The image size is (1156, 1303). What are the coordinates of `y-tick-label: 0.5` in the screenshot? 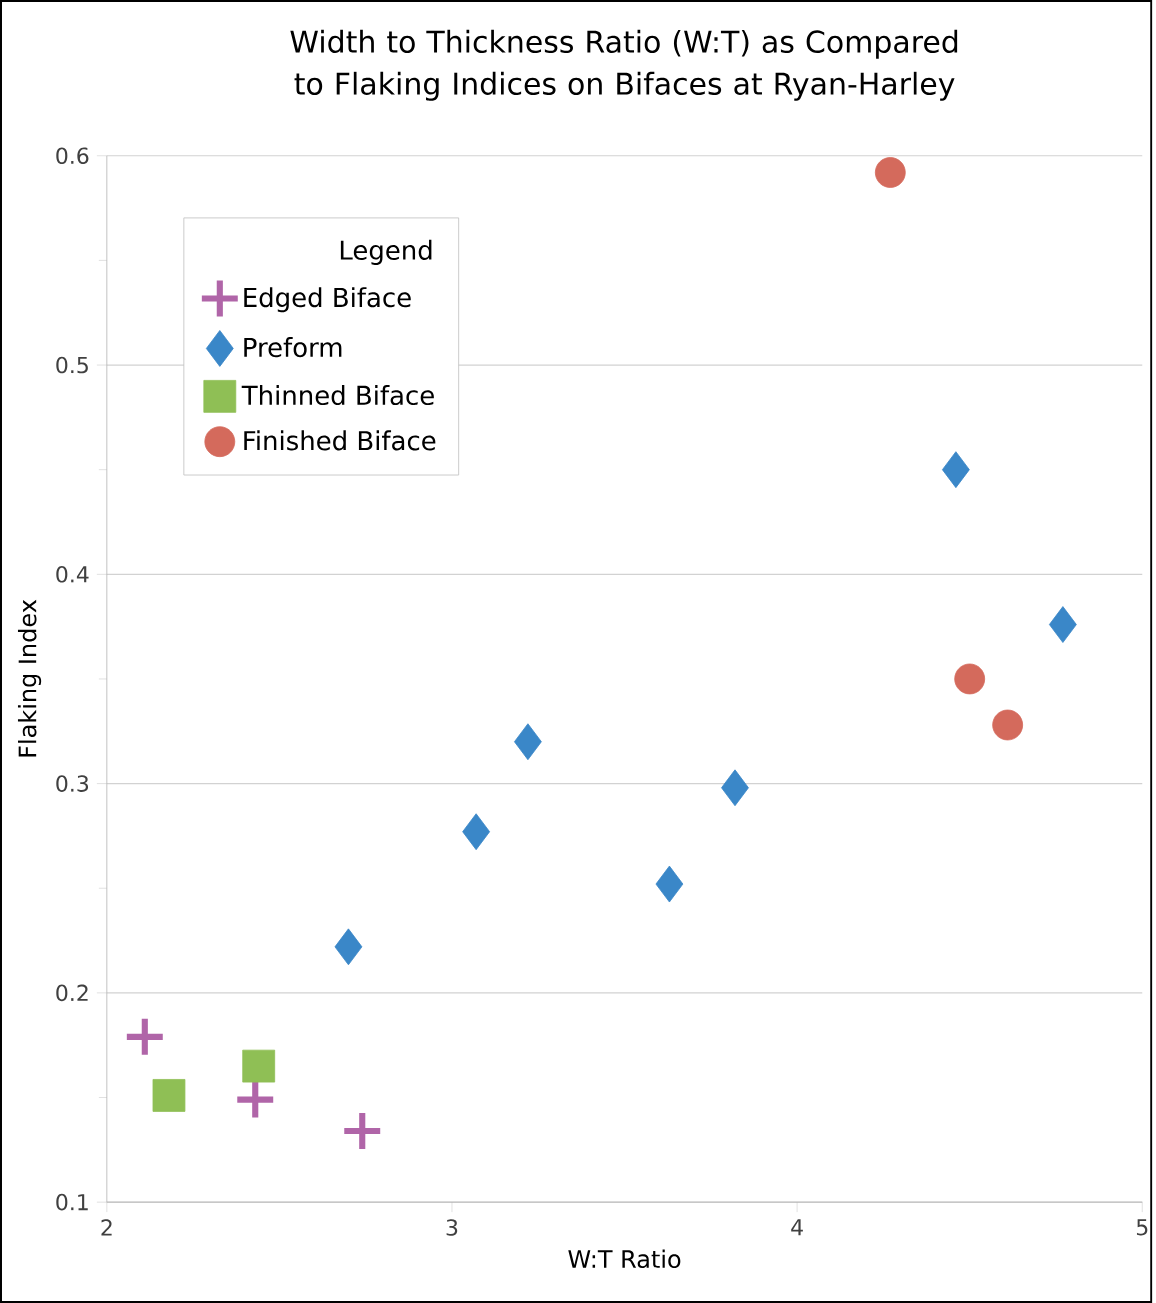 It's located at (72, 365).